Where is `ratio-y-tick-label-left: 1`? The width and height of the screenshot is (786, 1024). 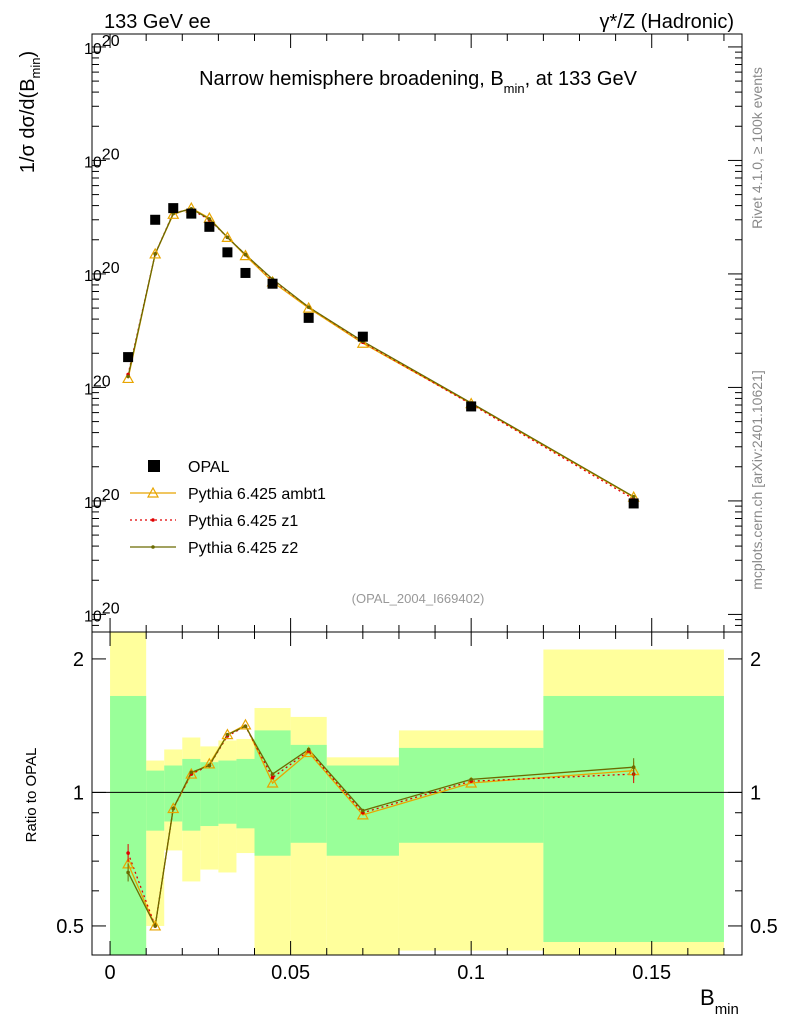
ratio-y-tick-label-left: 1 is located at coordinates (78, 793).